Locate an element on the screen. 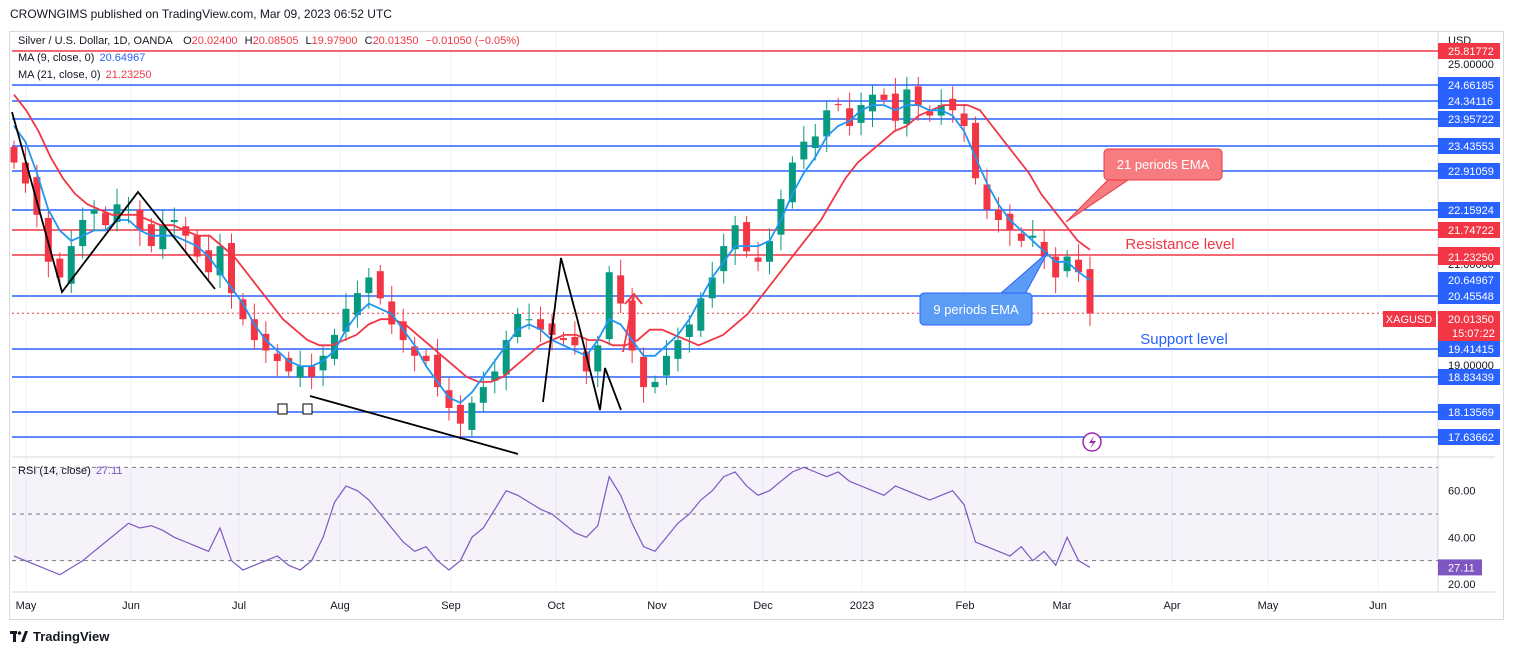 Image resolution: width=1514 pixels, height=655 pixels. price-level-tag-text: 25.81772 is located at coordinates (1471, 52).